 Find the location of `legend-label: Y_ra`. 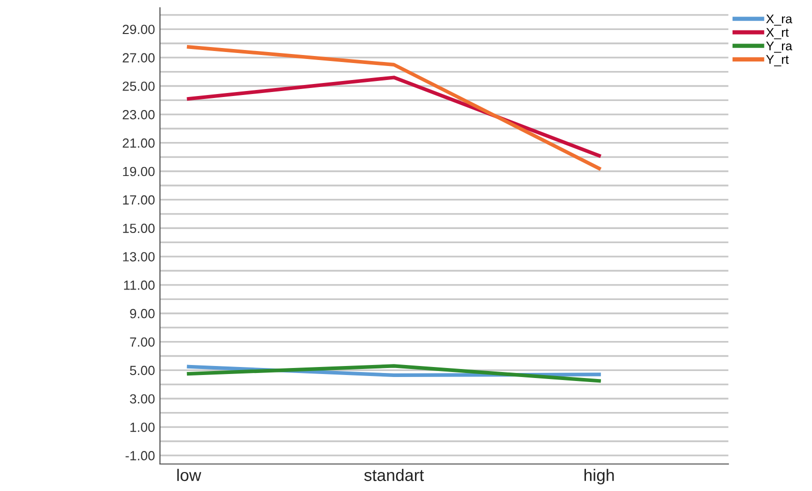

legend-label: Y_ra is located at coordinates (779, 47).